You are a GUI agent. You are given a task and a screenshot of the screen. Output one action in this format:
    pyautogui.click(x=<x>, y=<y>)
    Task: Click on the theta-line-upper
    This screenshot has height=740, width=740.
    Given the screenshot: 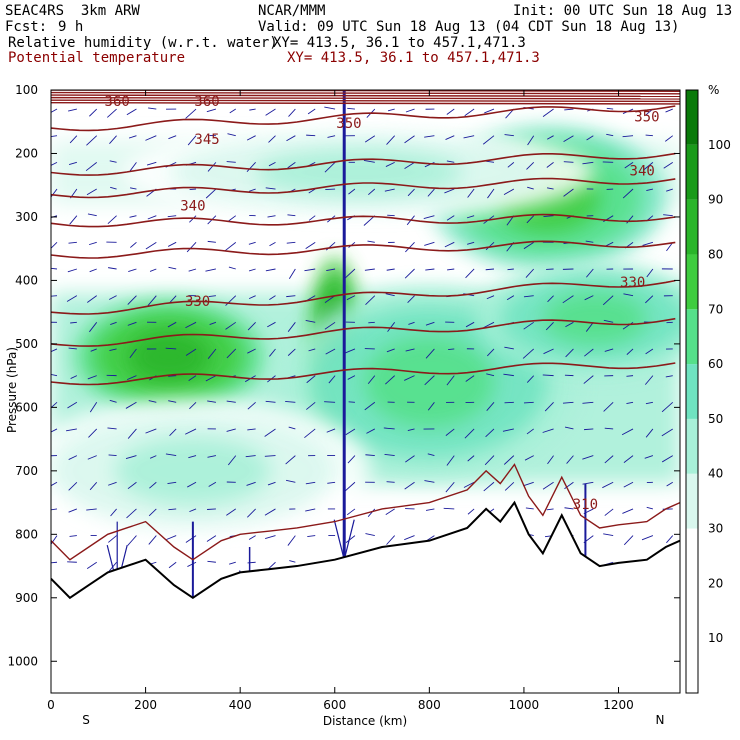 What is the action you would take?
    pyautogui.click(x=365, y=96)
    